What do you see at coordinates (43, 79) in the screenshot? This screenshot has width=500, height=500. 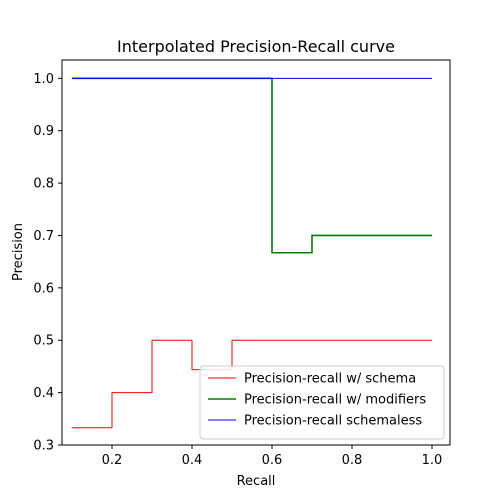 I see `y-tick-label: 1.0` at bounding box center [43, 79].